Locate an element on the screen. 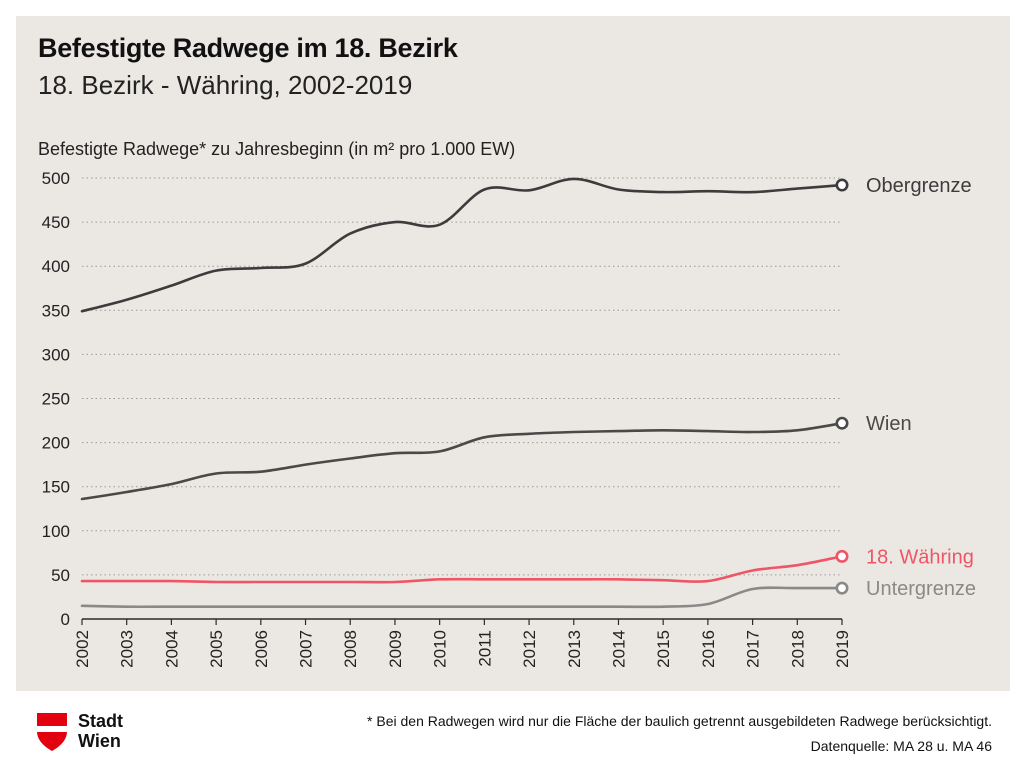  y-tick-label-500: 500 is located at coordinates (56, 178).